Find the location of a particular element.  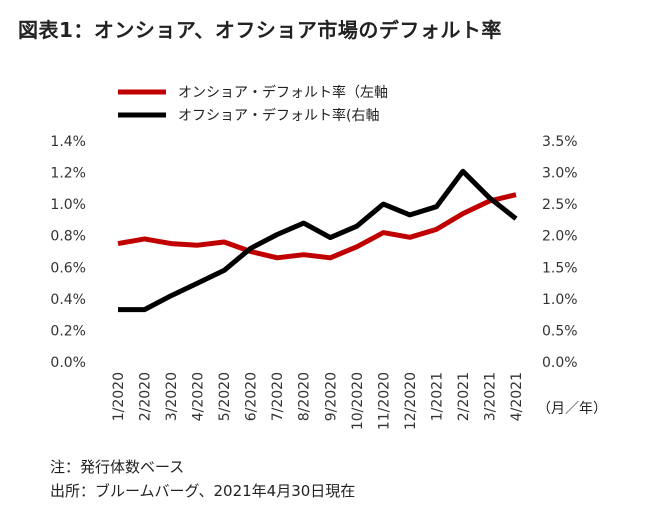

x-tick-label: 9/2020 is located at coordinates (331, 396).